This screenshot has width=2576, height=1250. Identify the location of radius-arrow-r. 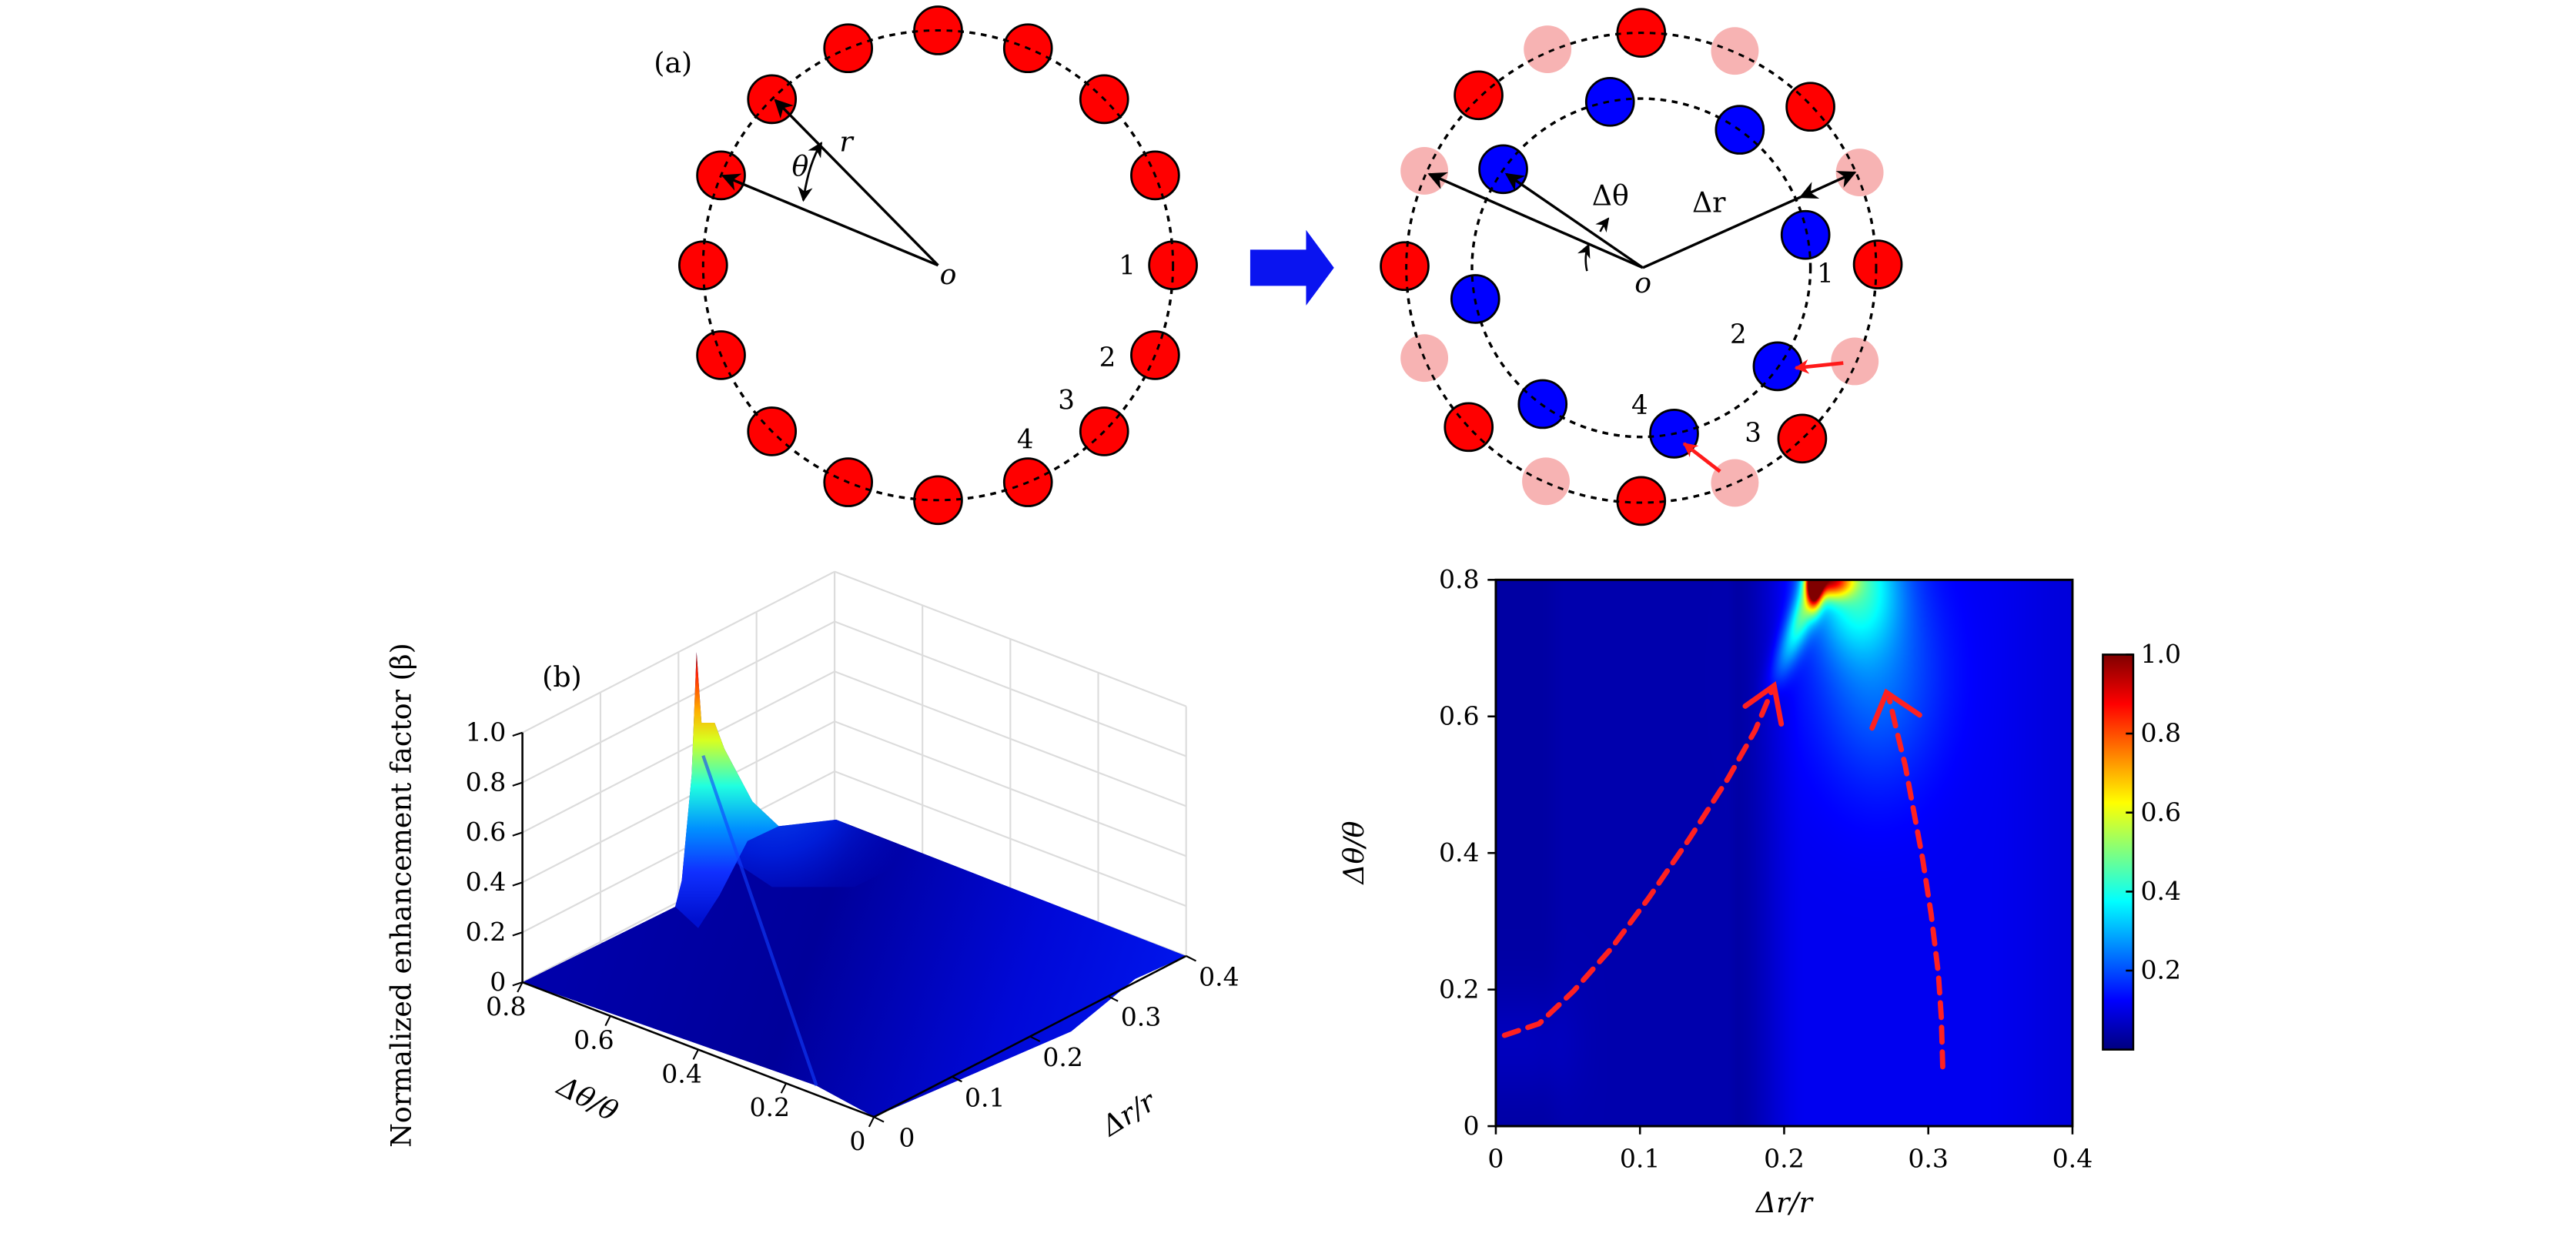
(857, 182).